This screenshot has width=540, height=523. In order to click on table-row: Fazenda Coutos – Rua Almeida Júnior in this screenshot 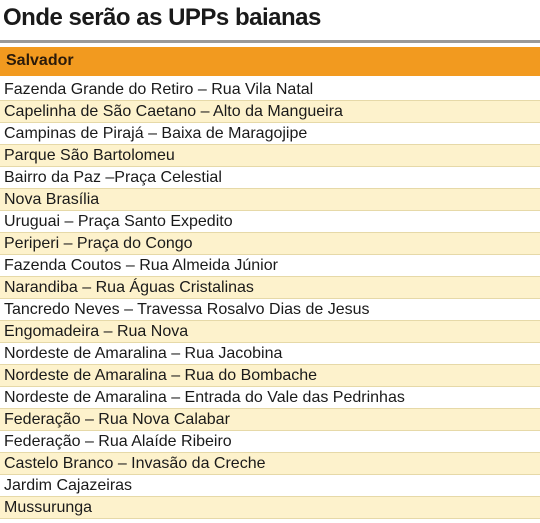, I will do `click(270, 266)`.